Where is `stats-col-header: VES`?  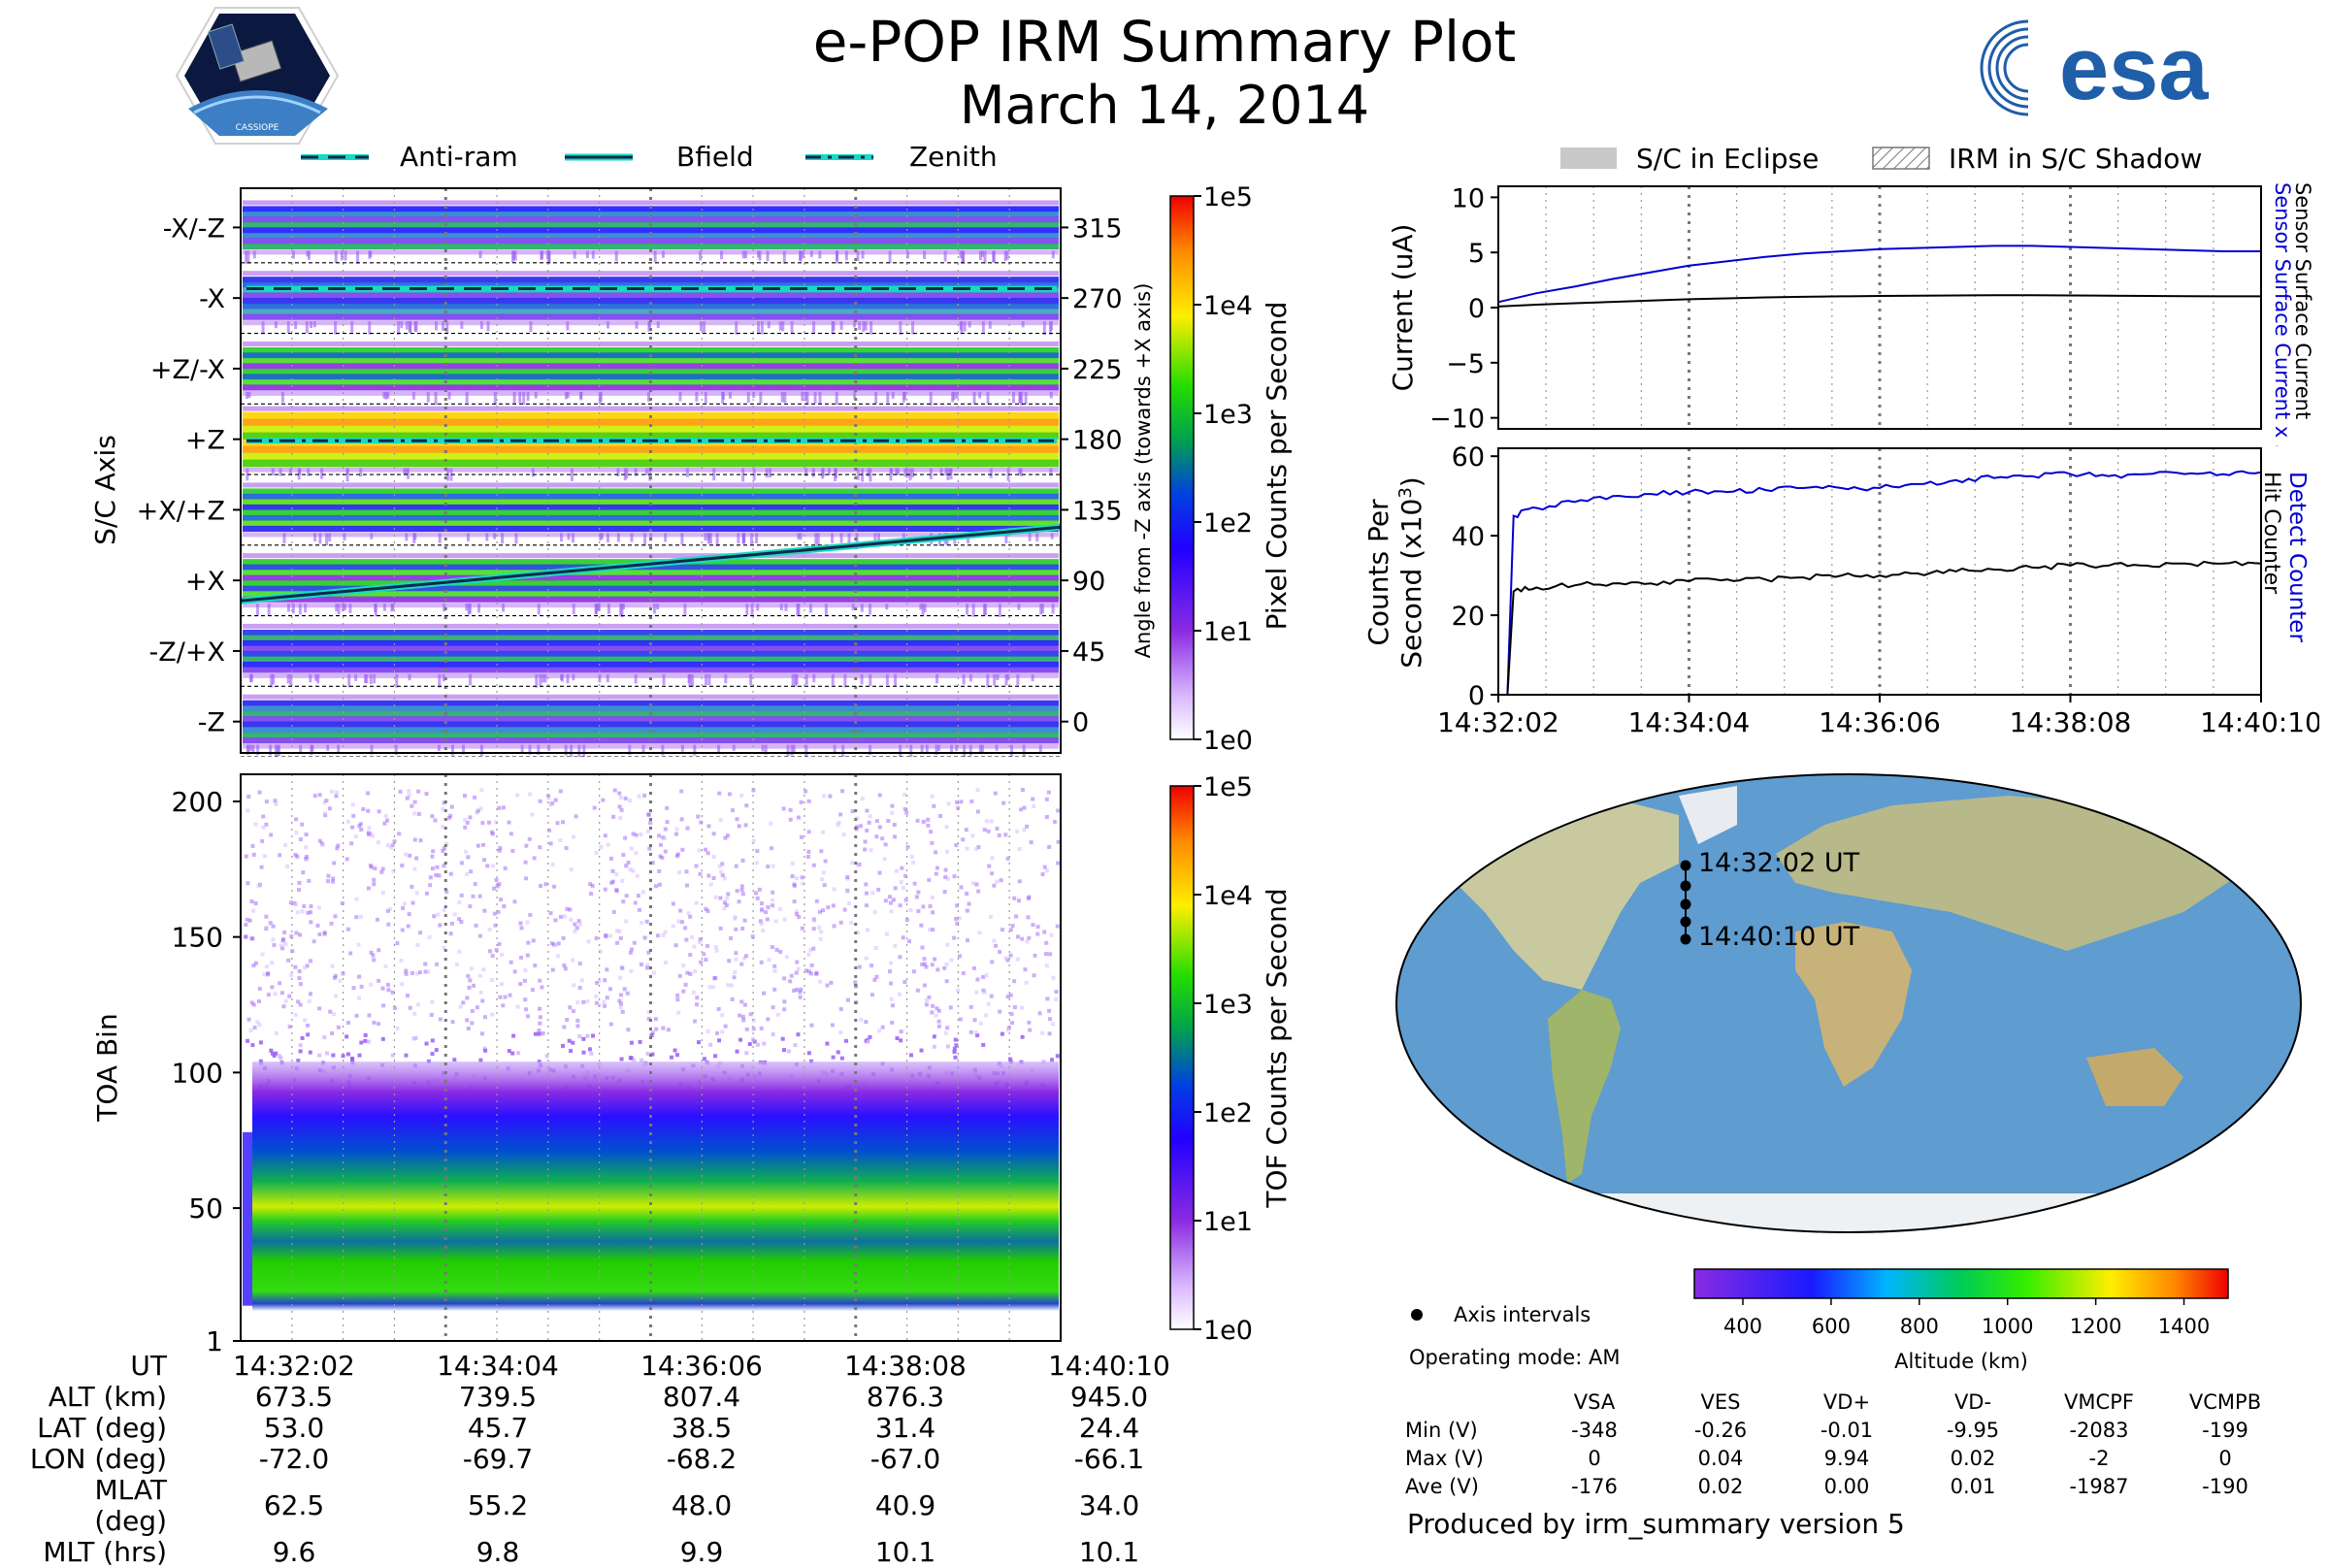 stats-col-header: VES is located at coordinates (1720, 1401).